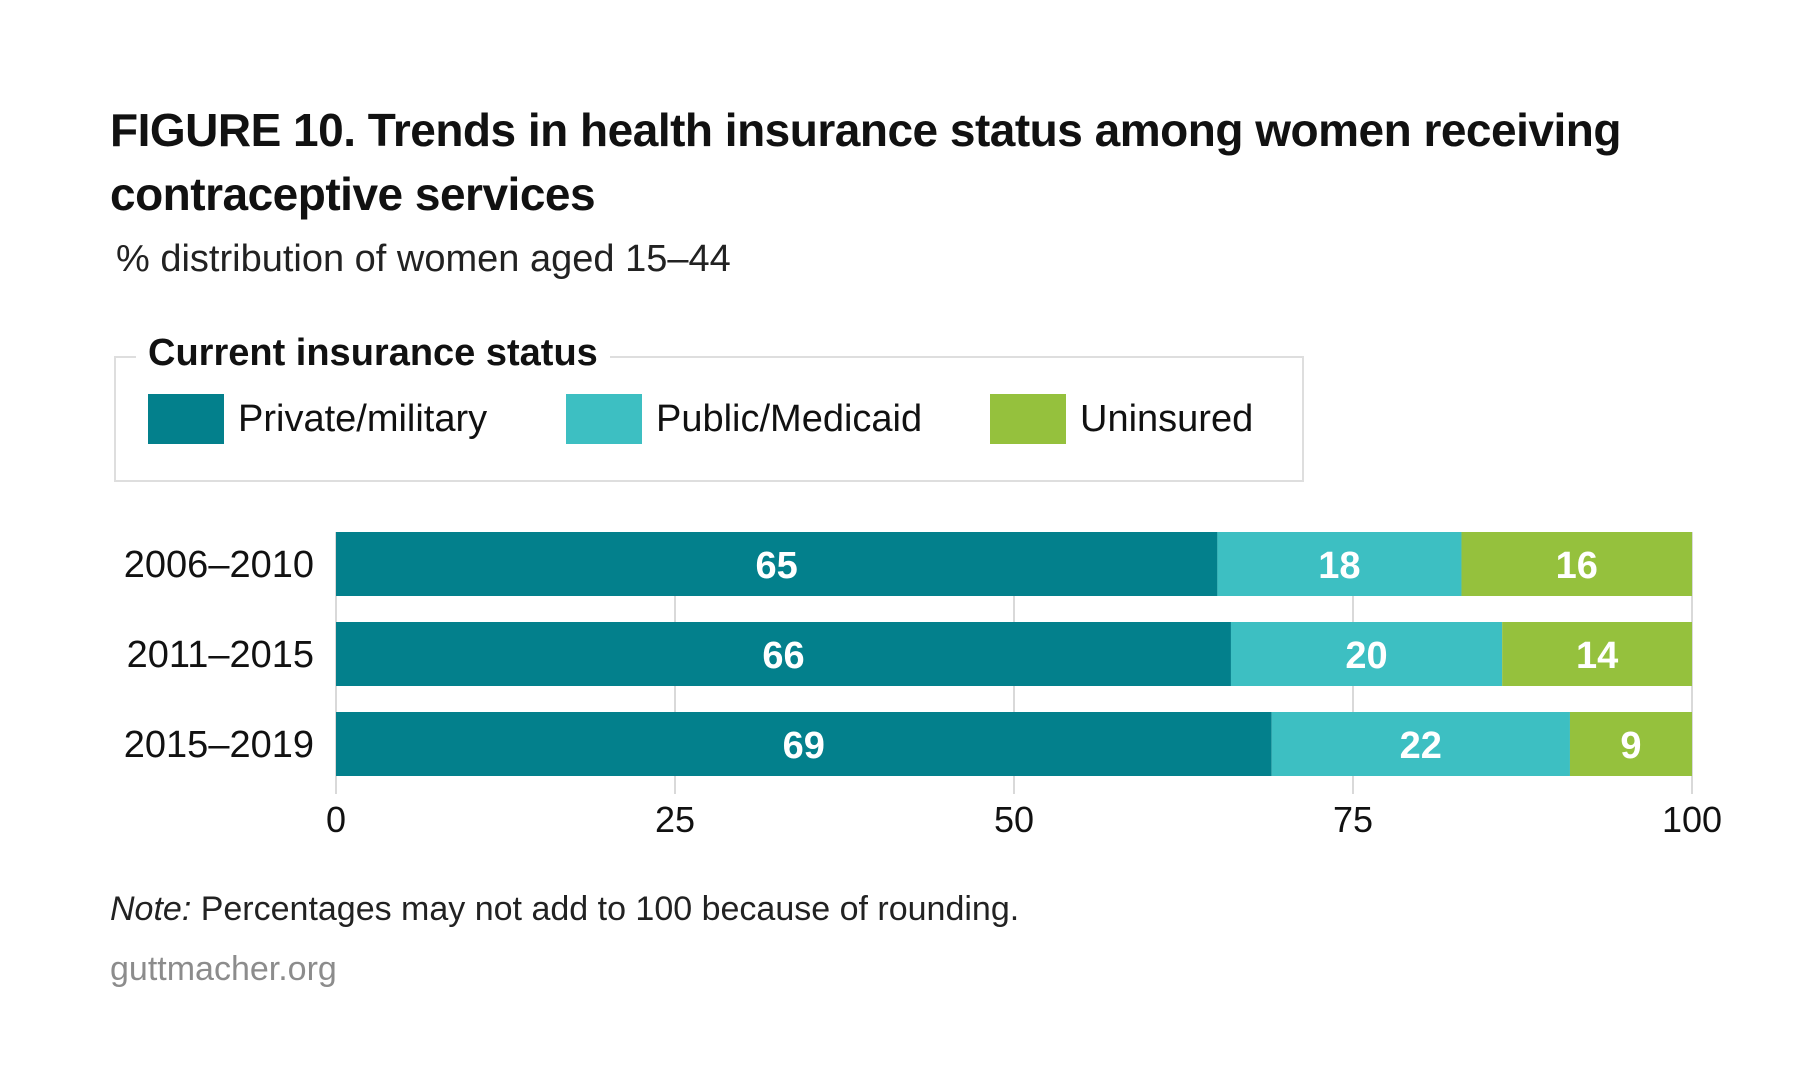 The width and height of the screenshot is (1800, 1091). Describe the element at coordinates (675, 819) in the screenshot. I see `x-tick-label-25: 25` at that location.